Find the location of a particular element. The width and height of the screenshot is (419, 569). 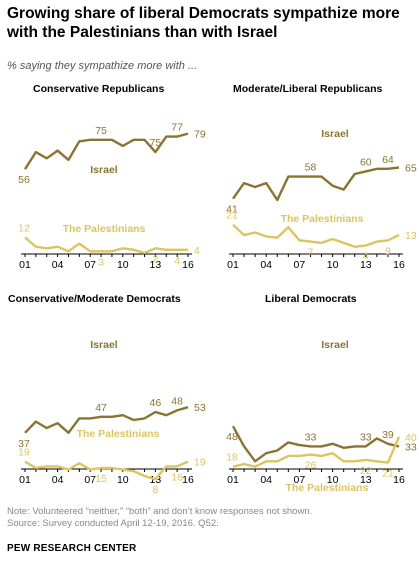

data-label: 26 is located at coordinates (311, 466).